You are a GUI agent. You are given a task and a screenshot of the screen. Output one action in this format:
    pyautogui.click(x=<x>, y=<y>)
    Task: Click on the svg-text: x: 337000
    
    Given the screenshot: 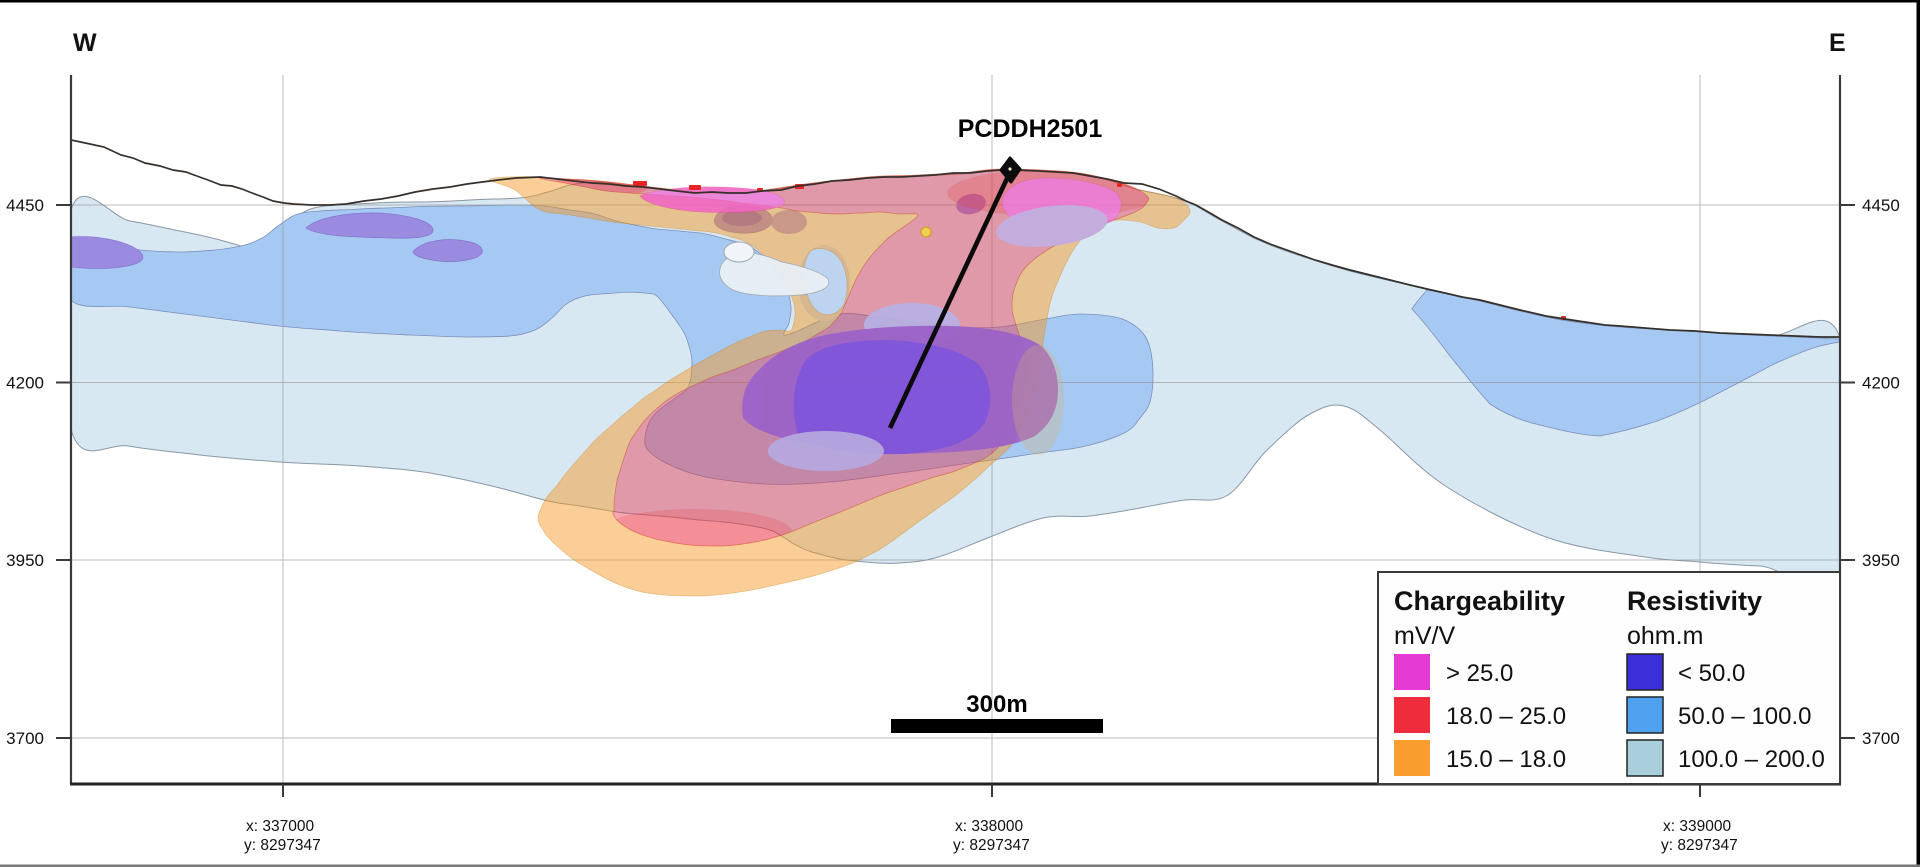 What is the action you would take?
    pyautogui.click(x=280, y=826)
    